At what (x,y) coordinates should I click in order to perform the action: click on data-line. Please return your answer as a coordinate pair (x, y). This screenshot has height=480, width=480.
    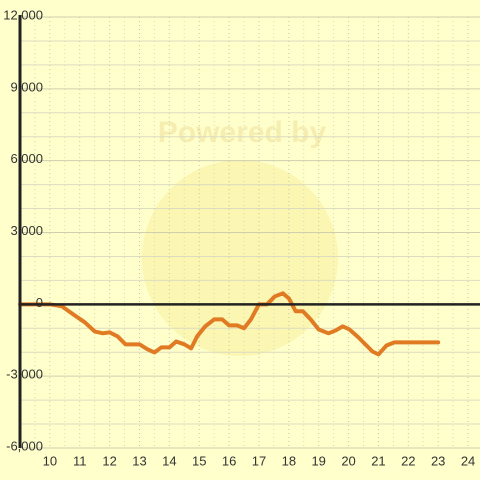
    Looking at the image, I should click on (229, 324).